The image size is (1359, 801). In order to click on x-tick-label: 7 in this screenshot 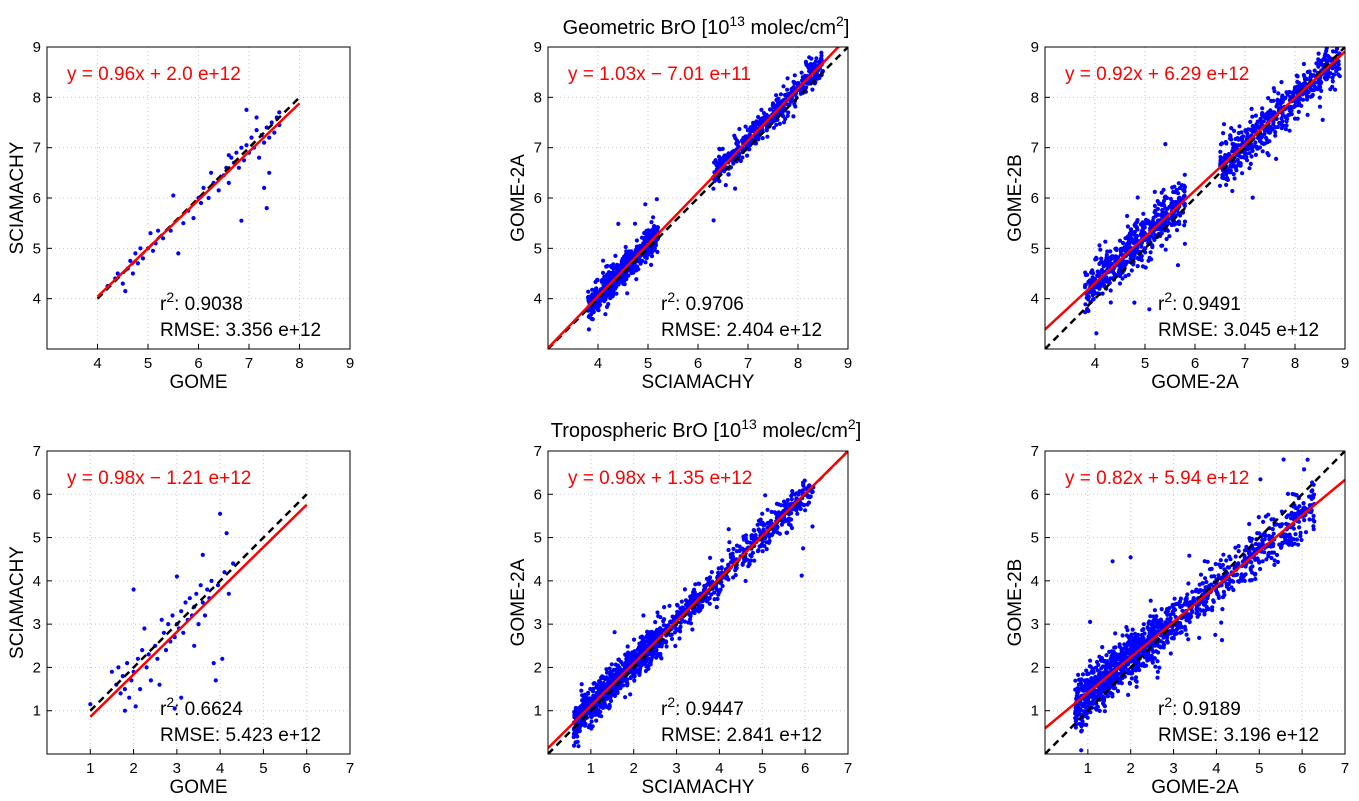, I will do `click(848, 768)`.